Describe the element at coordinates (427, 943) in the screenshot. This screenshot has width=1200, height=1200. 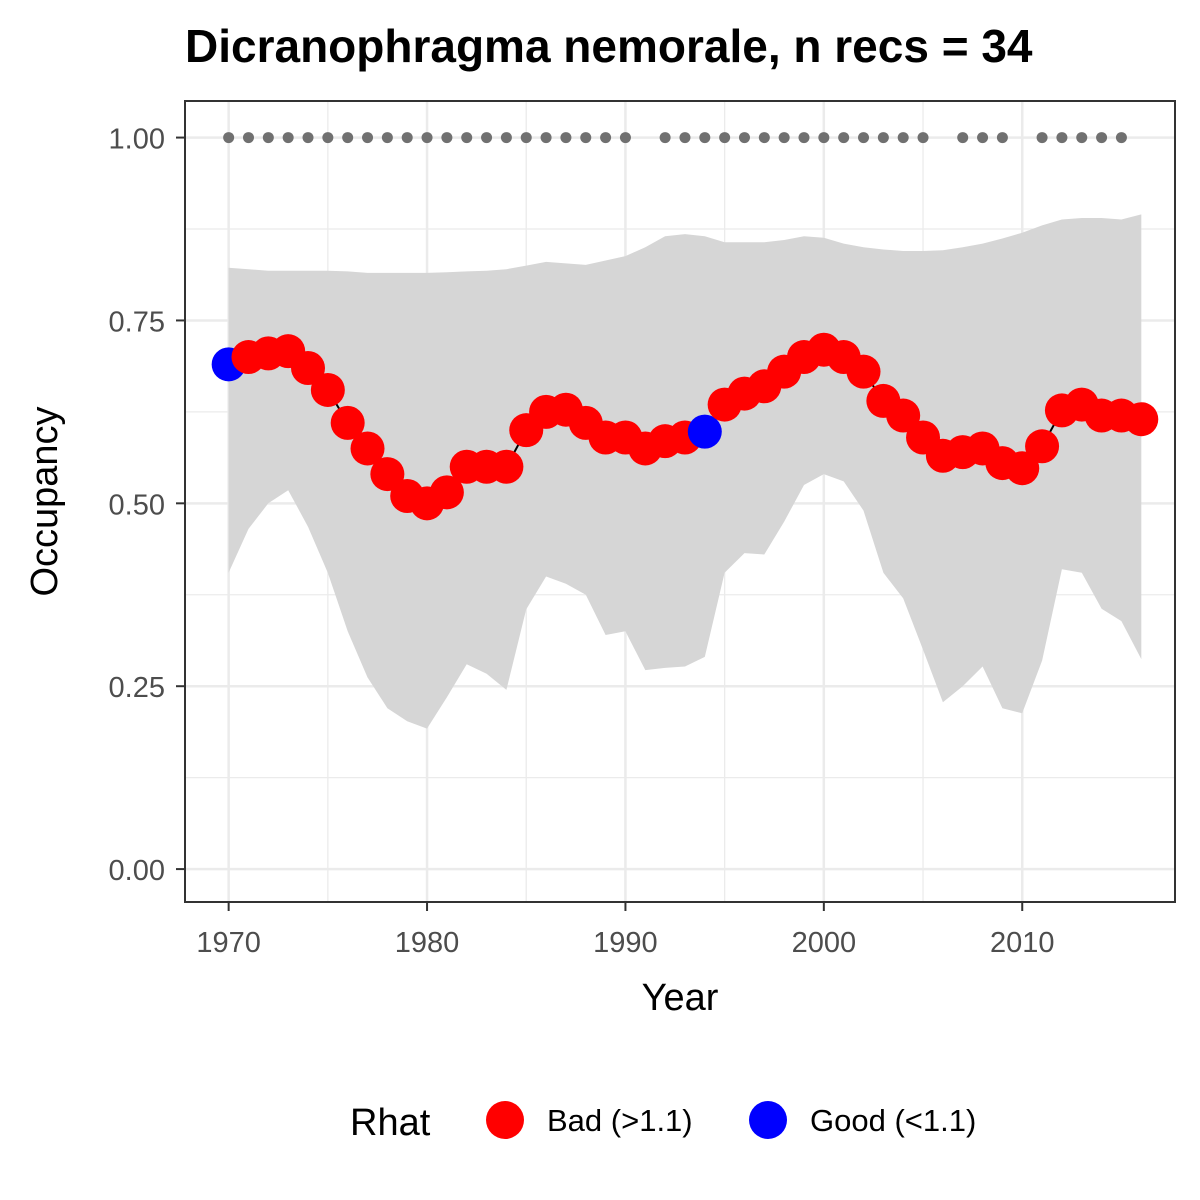
I see `x-tick-label: 1980` at that location.